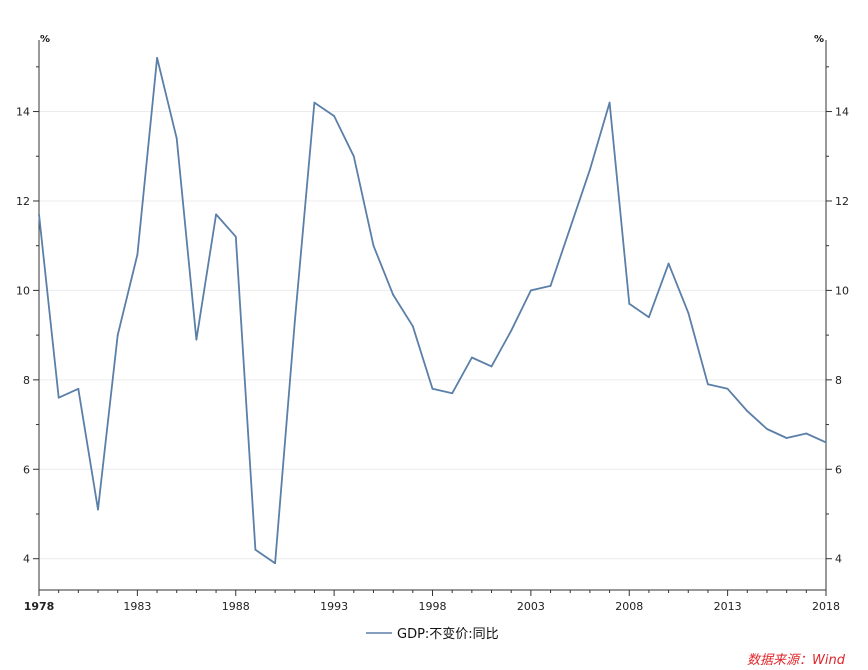 This screenshot has width=868, height=670. I want to click on right-y-tick-label: 8, so click(838, 380).